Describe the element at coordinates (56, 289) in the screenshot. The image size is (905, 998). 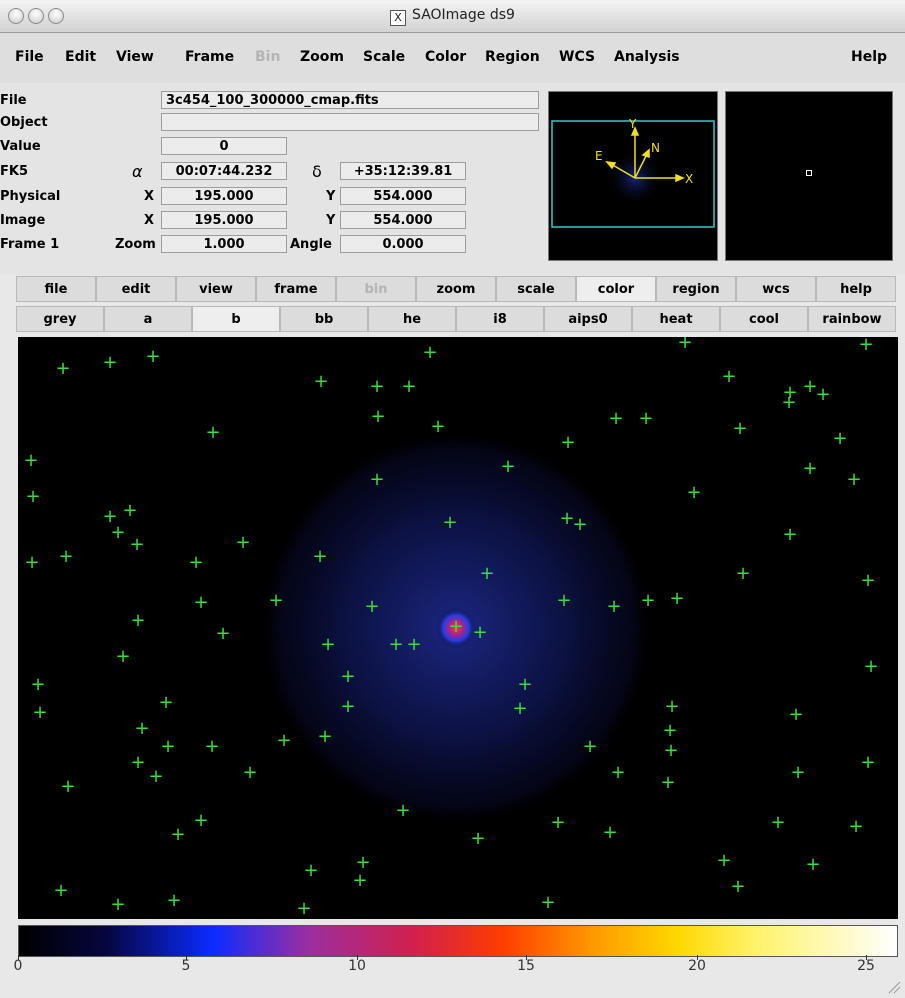
I see `btn-file: file` at that location.